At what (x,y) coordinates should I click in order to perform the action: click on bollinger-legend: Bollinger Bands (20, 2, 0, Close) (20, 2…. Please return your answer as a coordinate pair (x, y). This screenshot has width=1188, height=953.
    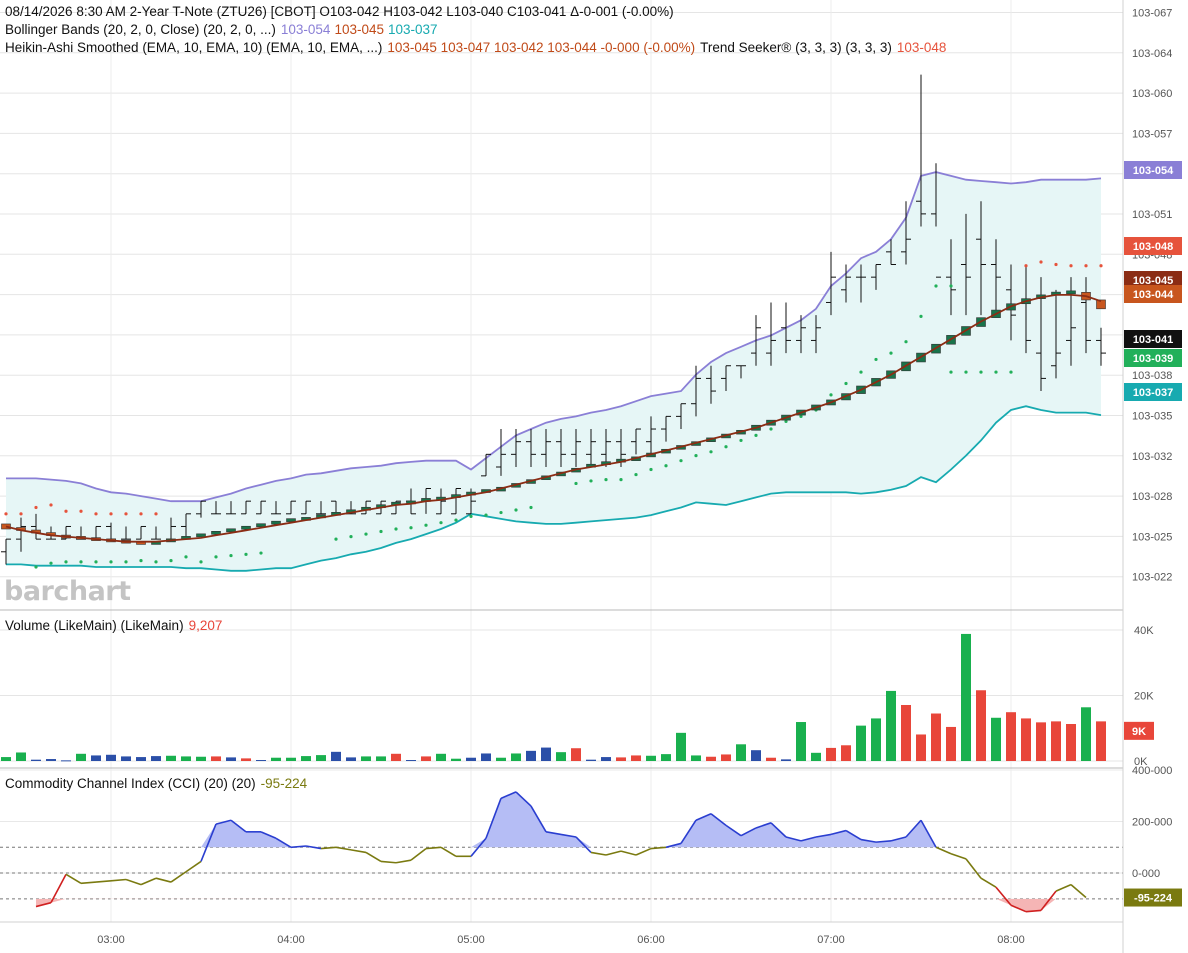
    Looking at the image, I should click on (221, 29).